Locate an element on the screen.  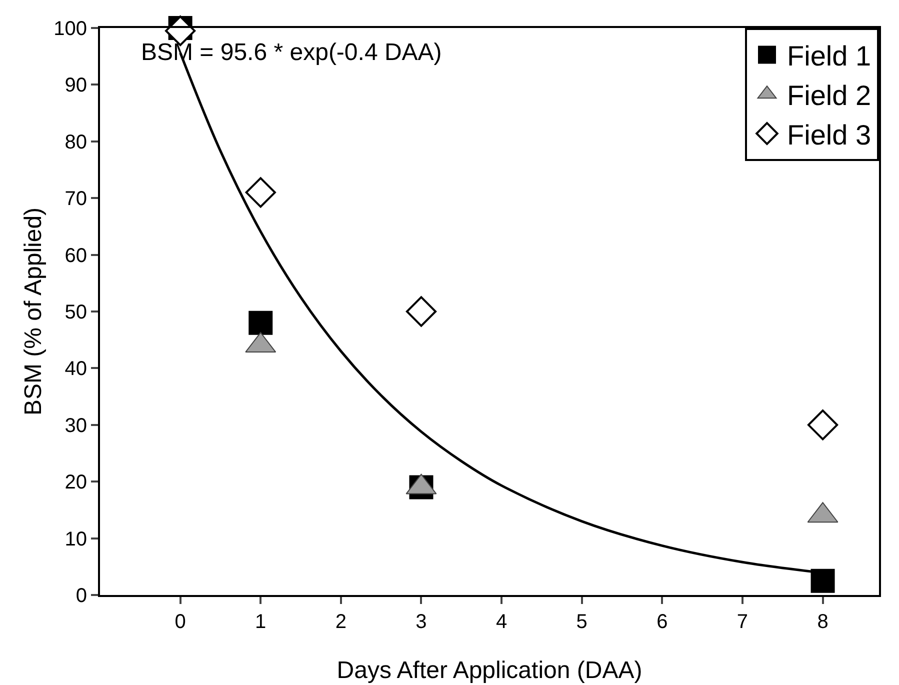
x-tick-label: 3 is located at coordinates (421, 622).